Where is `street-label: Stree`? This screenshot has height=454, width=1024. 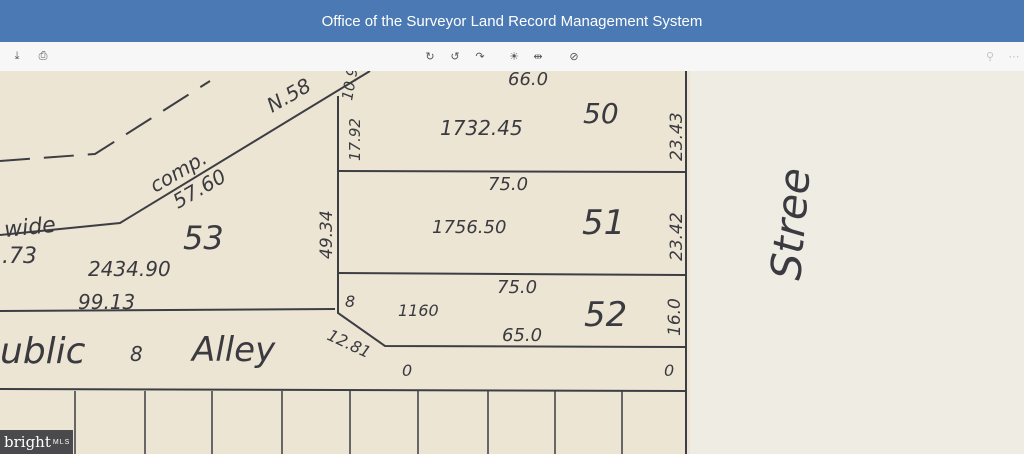
street-label: Stree is located at coordinates (790, 224).